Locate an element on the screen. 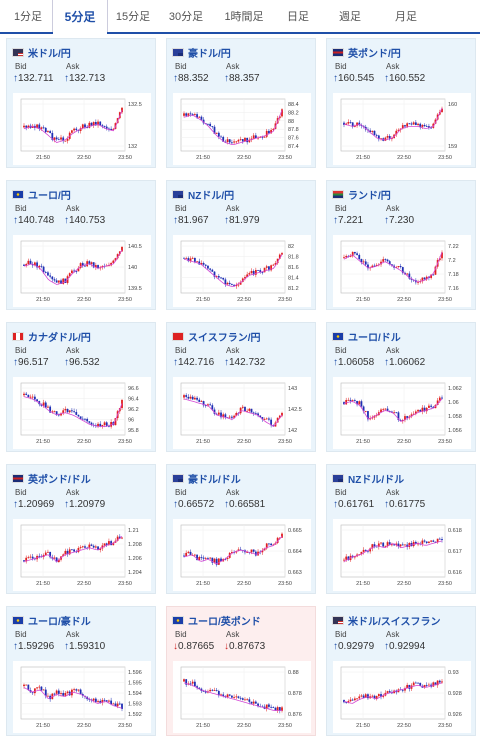 The image size is (480, 739). chart-thumbnail: 1.21 1.208 1.206 1.204 21:50 22:50 23:50 is located at coordinates (82, 555).